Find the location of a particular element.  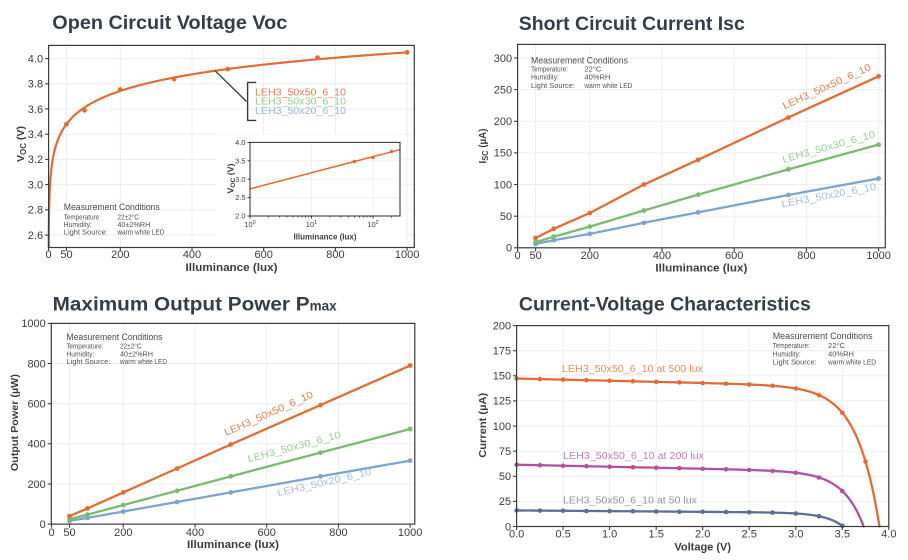

svg-text: LEH3_50x30_6_10 is located at coordinates (300, 102).